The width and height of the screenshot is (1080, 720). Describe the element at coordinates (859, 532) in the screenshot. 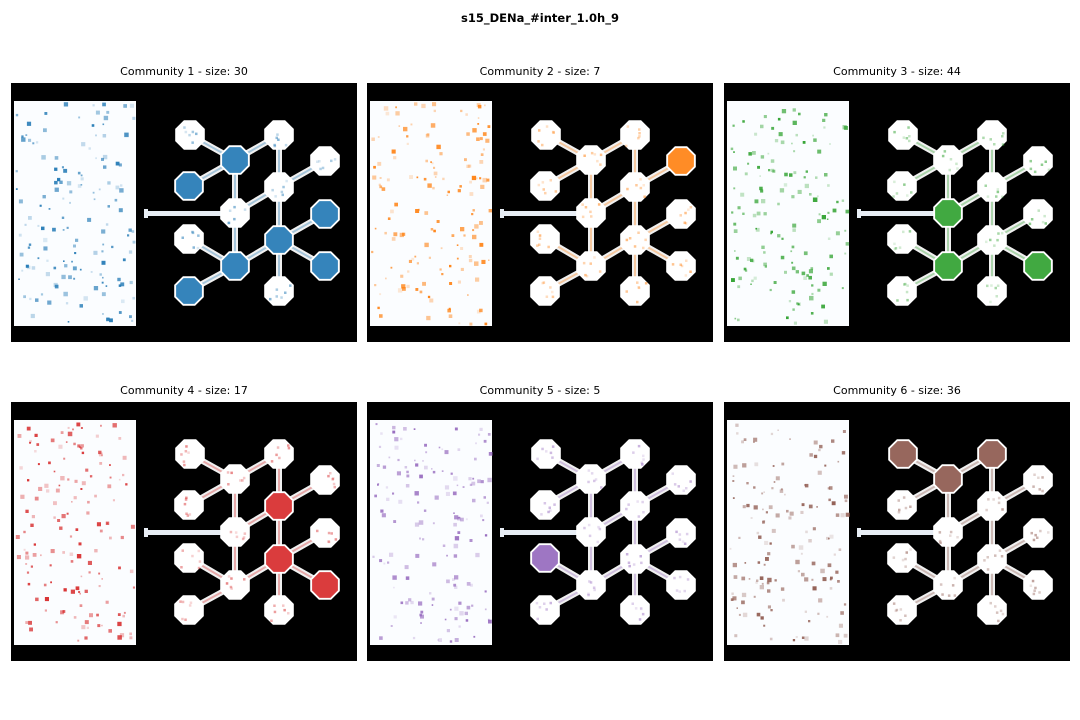

I see `inlet-cap` at that location.